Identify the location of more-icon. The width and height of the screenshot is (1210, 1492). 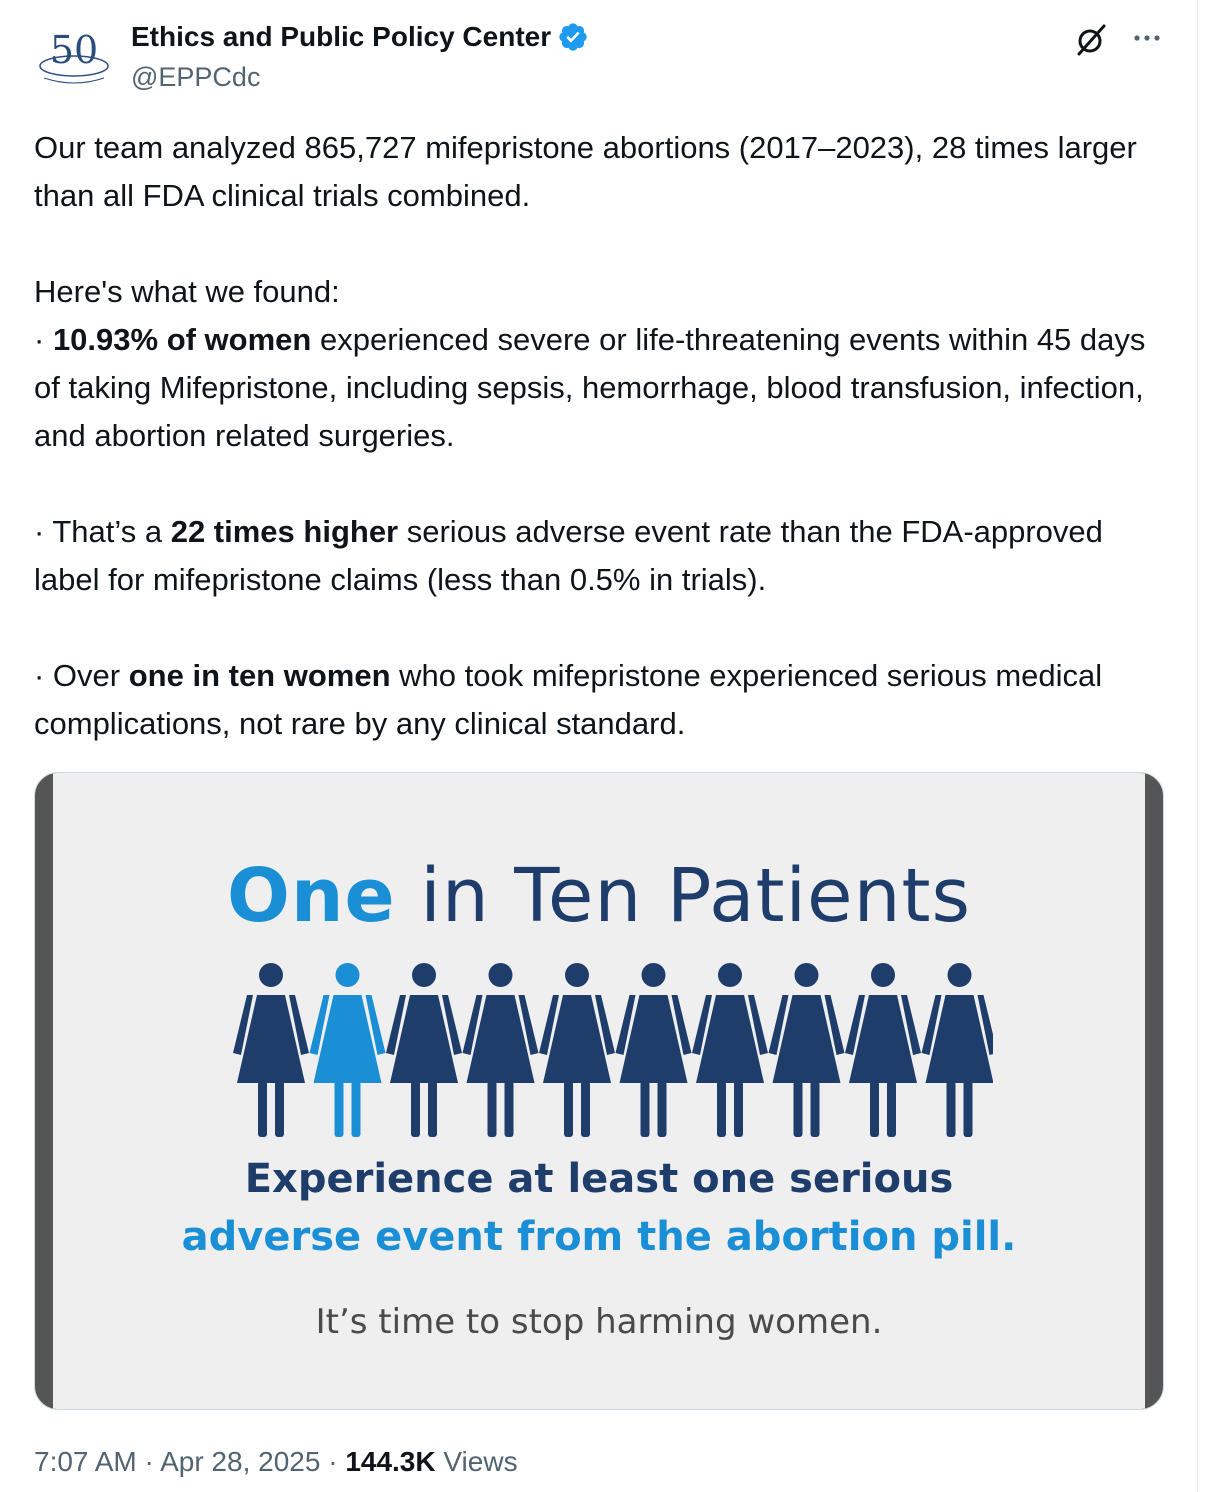
(1147, 38).